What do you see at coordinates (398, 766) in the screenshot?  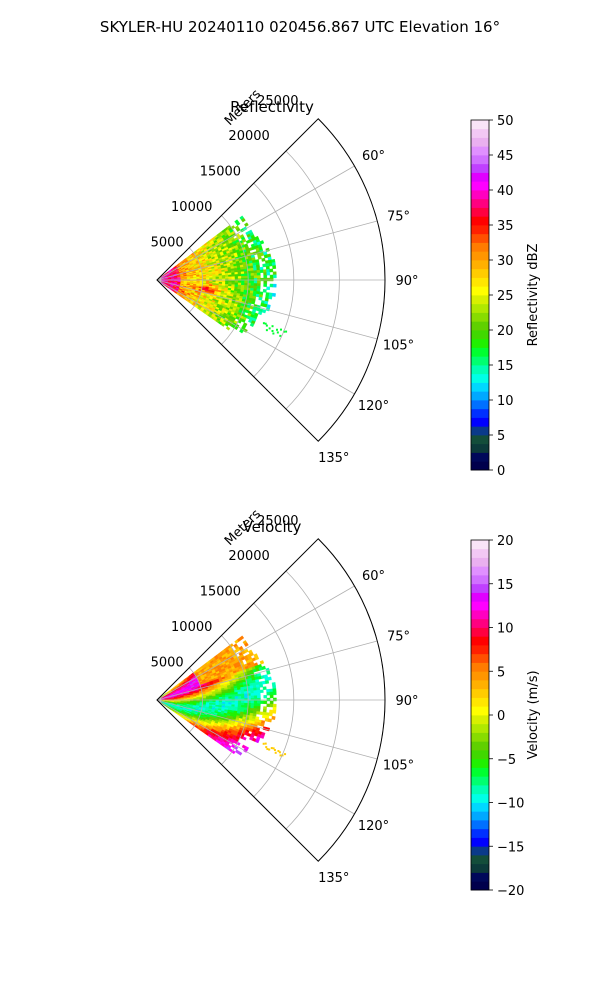 I see `vel-theta-tick-label: 105°` at bounding box center [398, 766].